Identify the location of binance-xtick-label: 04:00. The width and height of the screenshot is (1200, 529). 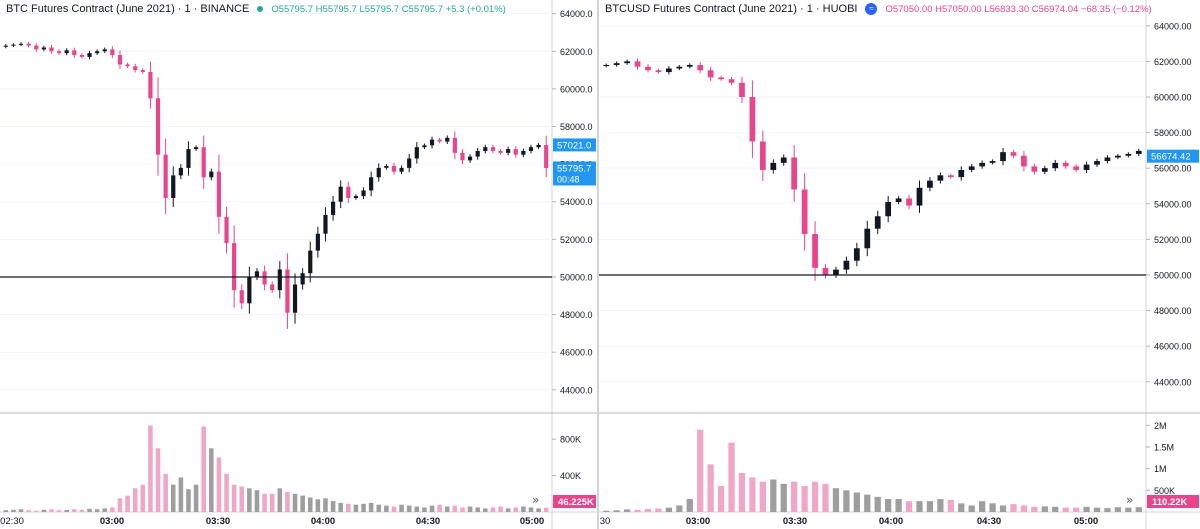
(323, 521).